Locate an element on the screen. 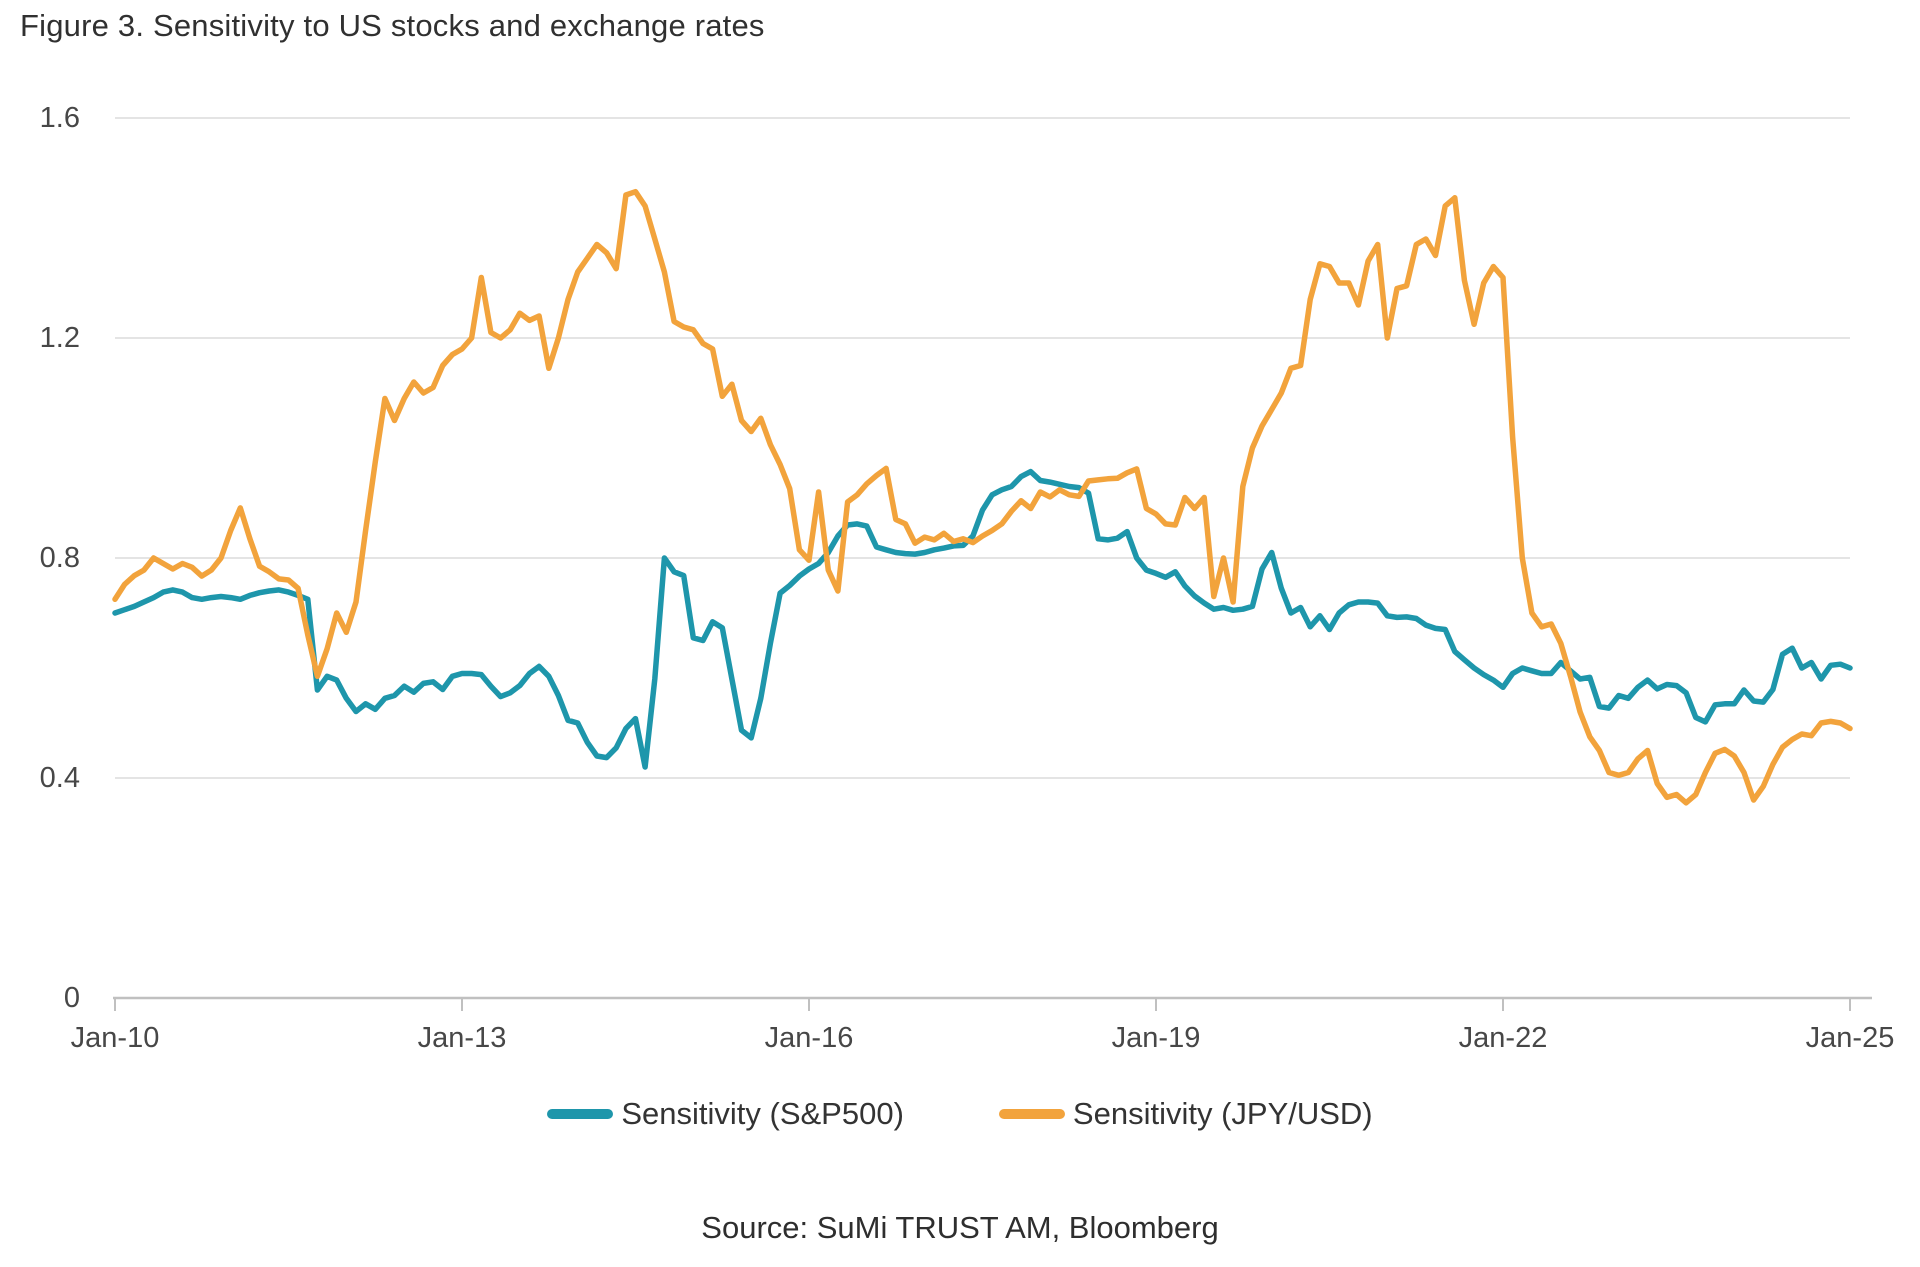 The image size is (1920, 1267). x-tick-label: Jan-25 is located at coordinates (1850, 1038).